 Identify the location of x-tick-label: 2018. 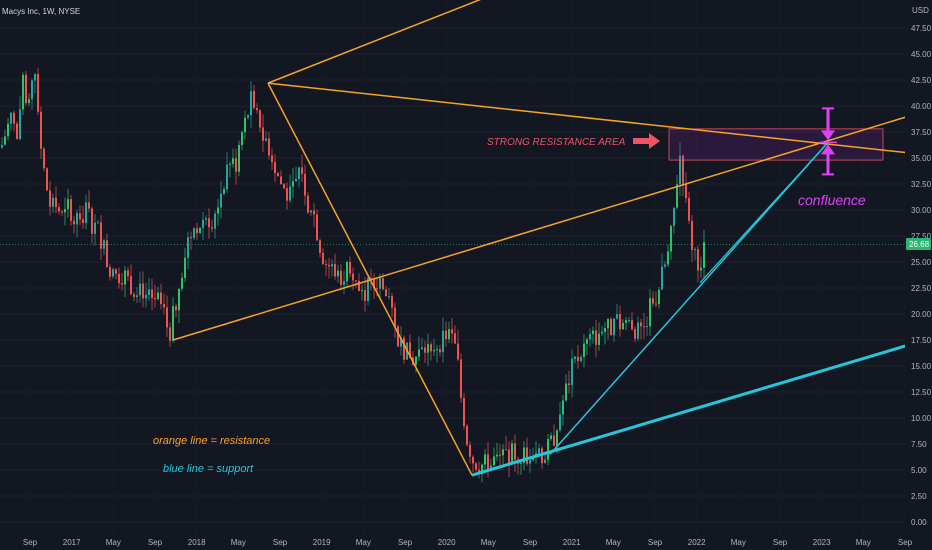
(197, 542).